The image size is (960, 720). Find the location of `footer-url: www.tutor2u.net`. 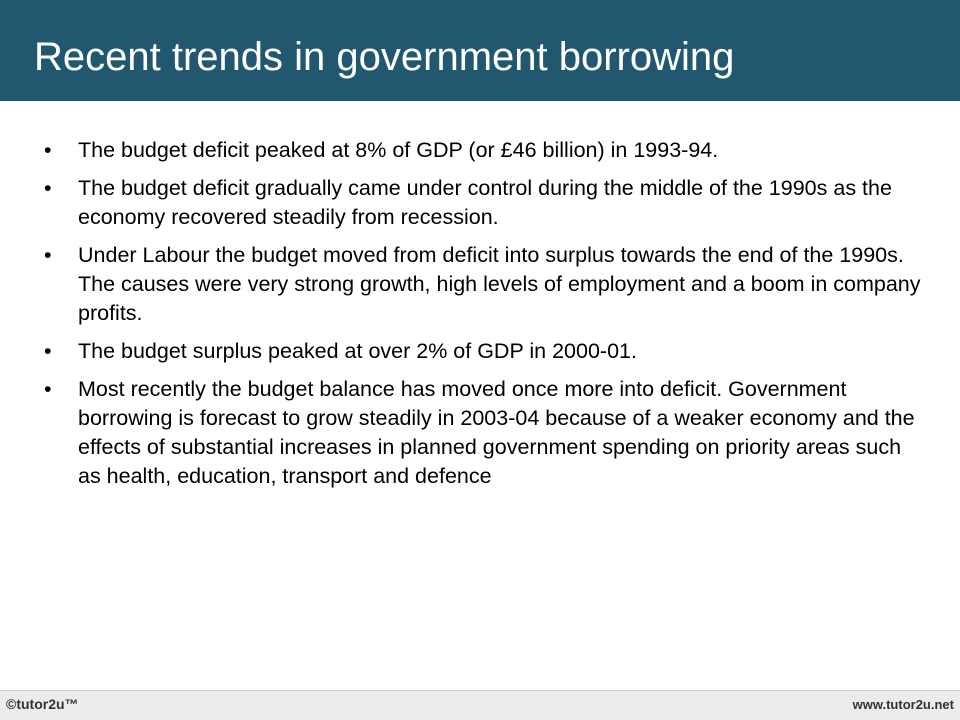

footer-url: www.tutor2u.net is located at coordinates (903, 704).